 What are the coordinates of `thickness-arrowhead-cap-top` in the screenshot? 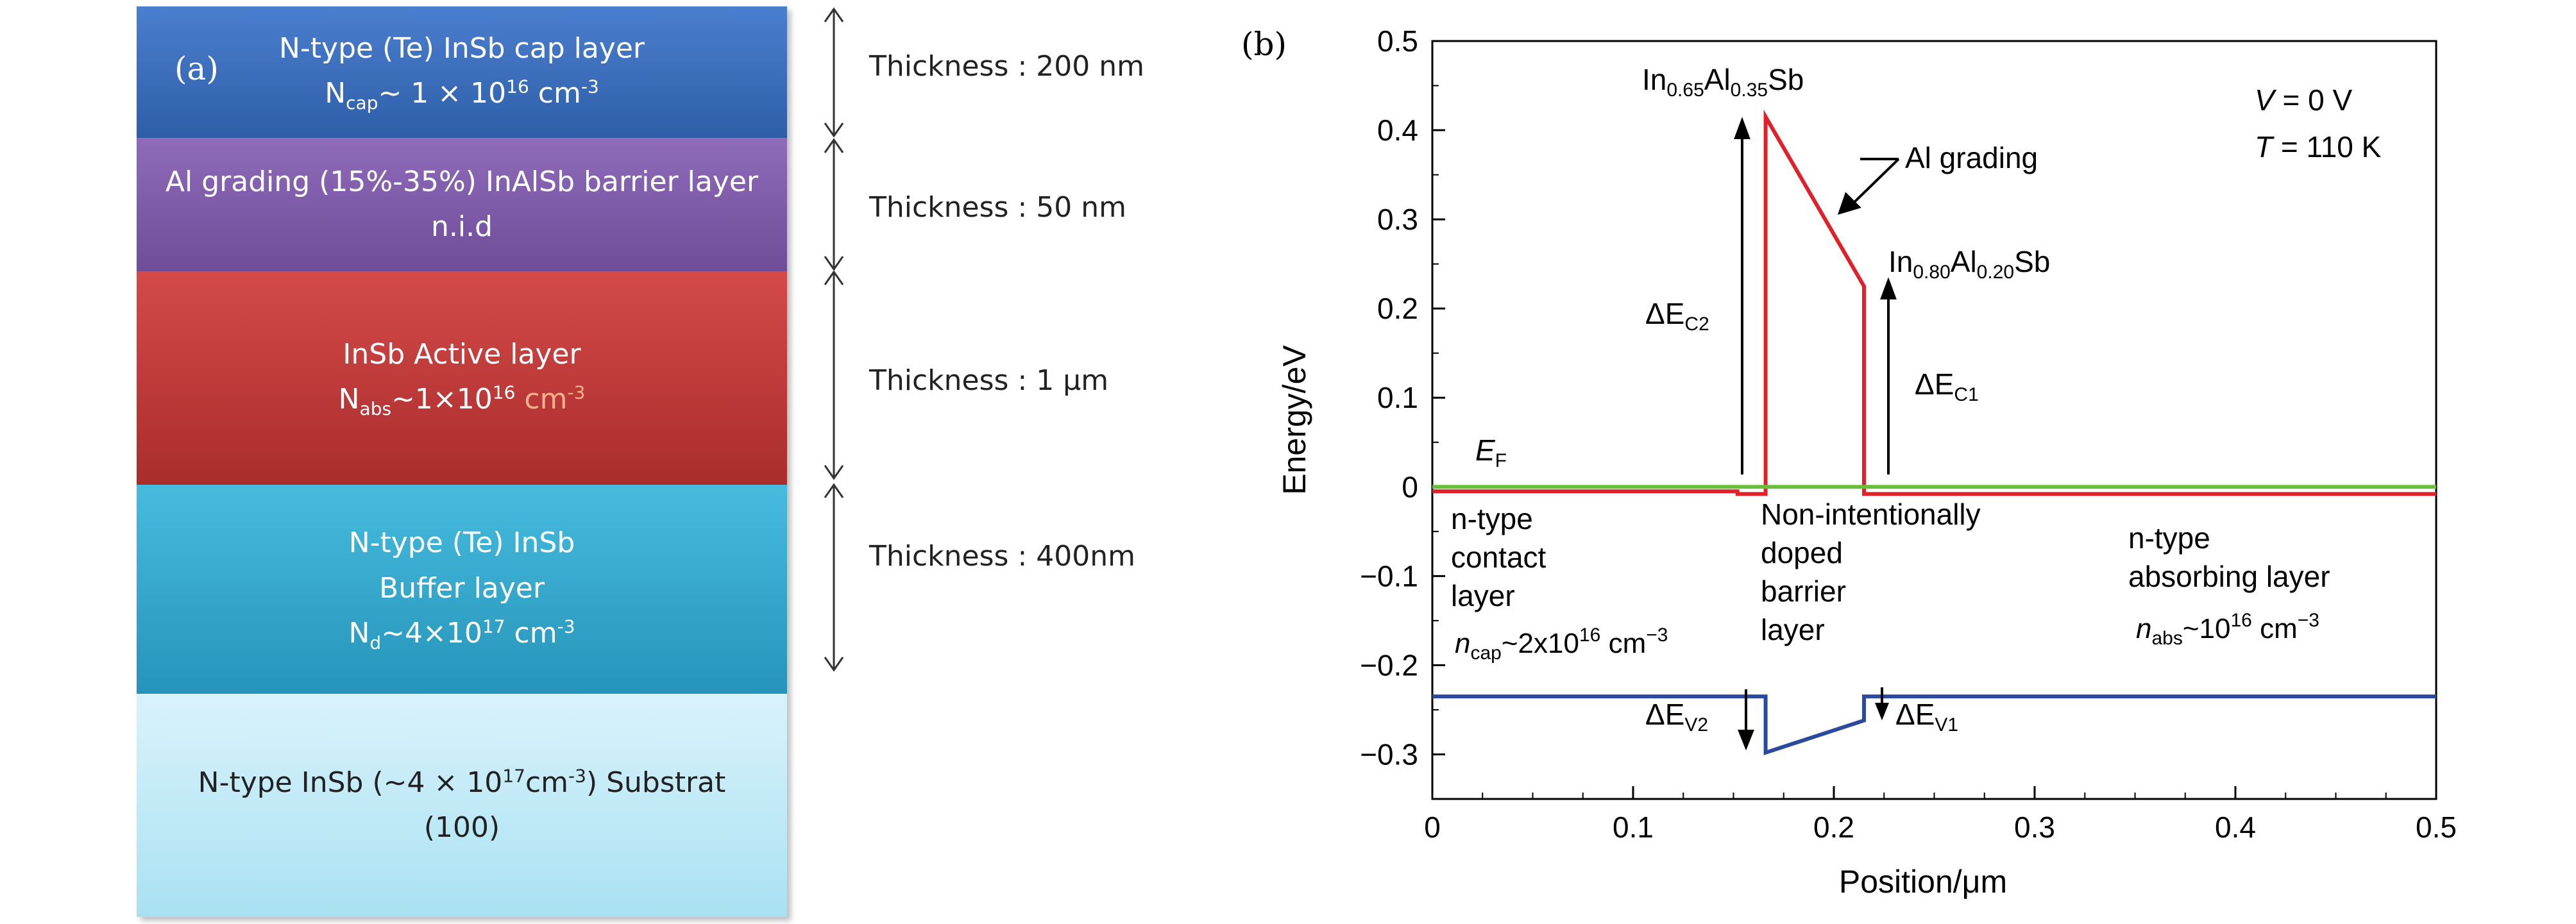 It's located at (834, 14).